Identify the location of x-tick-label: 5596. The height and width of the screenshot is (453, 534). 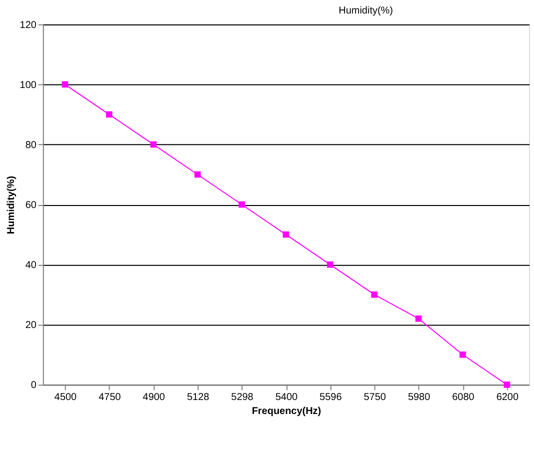
(331, 398).